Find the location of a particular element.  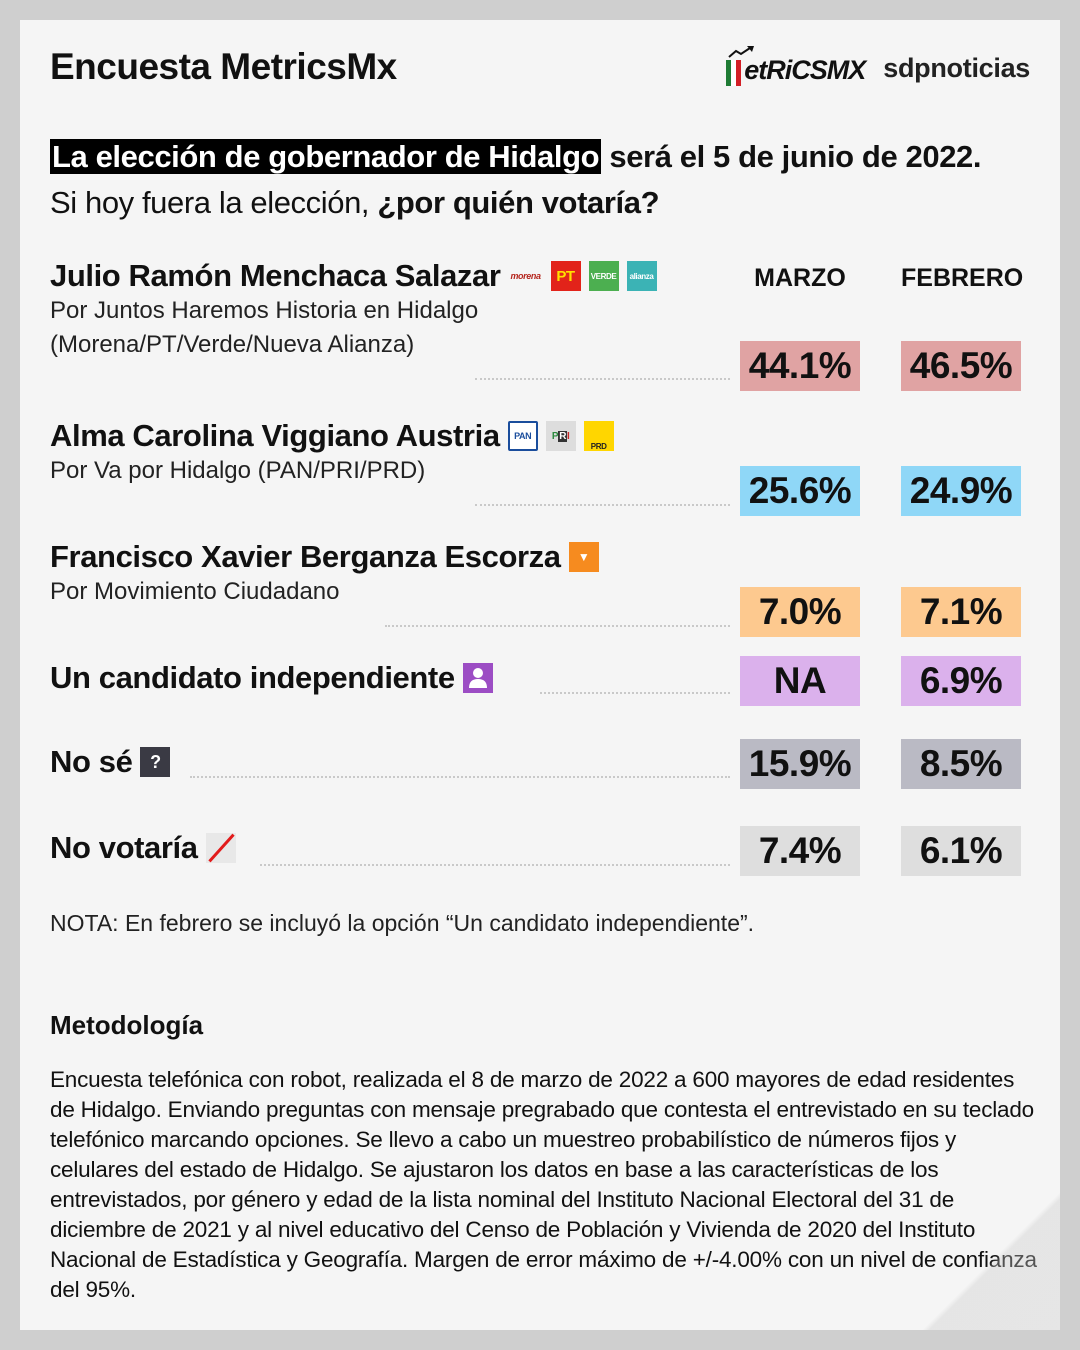

option-name: No sé ? is located at coordinates (550, 762).